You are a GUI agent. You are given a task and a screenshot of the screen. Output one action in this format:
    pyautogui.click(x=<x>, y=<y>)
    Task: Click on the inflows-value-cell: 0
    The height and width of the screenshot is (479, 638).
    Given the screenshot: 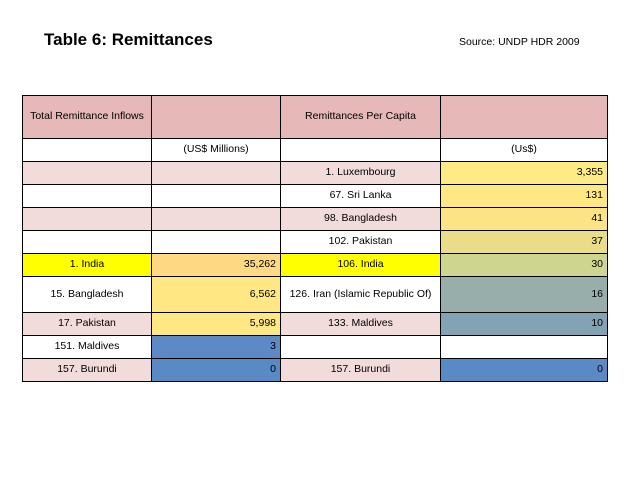 What is the action you would take?
    pyautogui.click(x=216, y=370)
    